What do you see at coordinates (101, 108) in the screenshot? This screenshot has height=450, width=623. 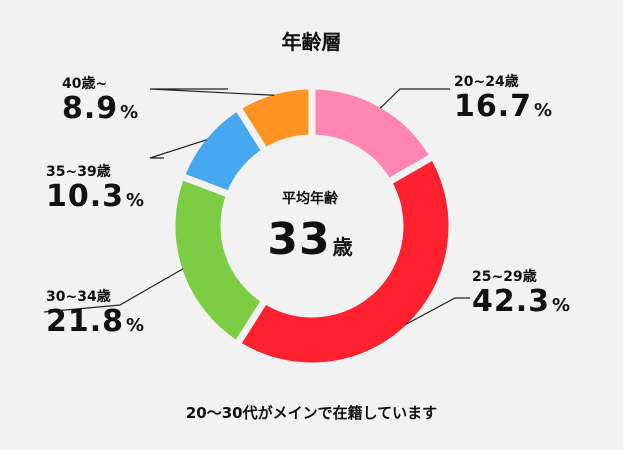 I see `value-label: 8.9%` at bounding box center [101, 108].